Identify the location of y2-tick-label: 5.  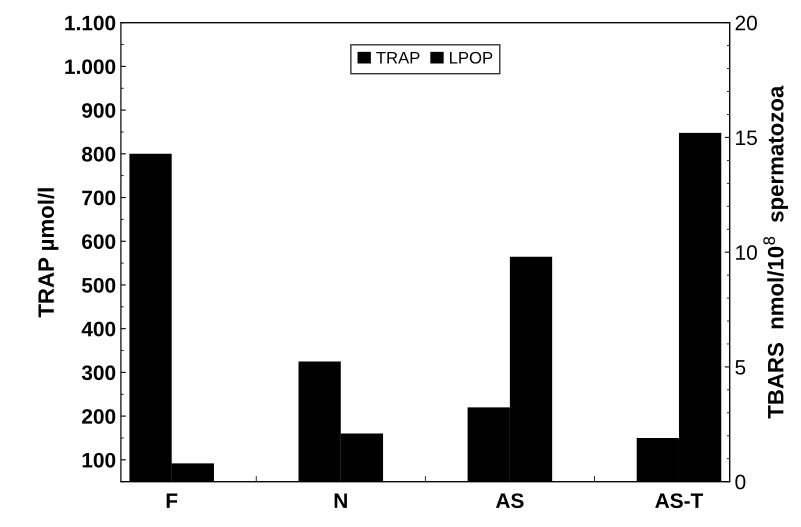
(740, 367).